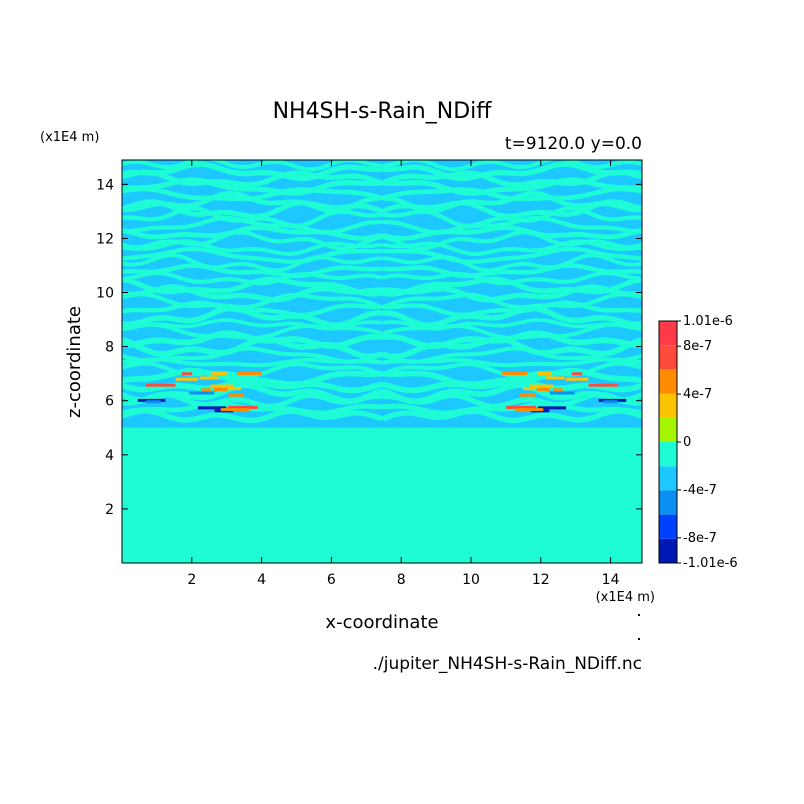 Image resolution: width=804 pixels, height=804 pixels. I want to click on x-tick-label: 8, so click(401, 580).